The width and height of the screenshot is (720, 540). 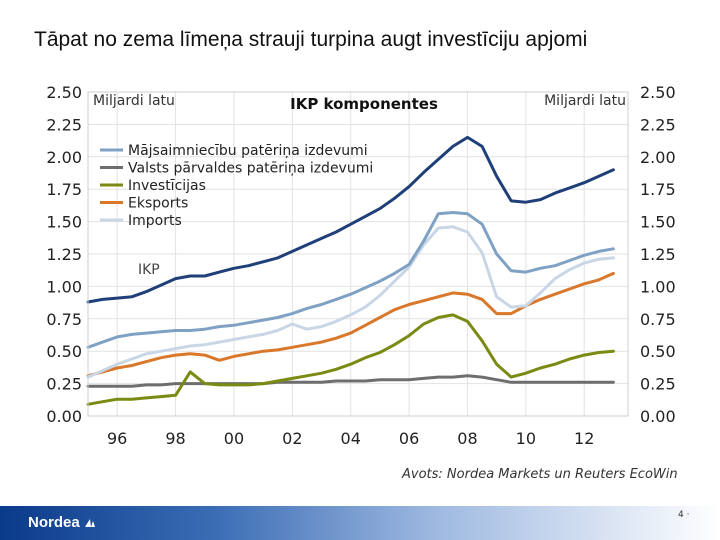 I want to click on legend-label-government: Valsts pārvaldes patēriņa izdevumi, so click(x=250, y=169).